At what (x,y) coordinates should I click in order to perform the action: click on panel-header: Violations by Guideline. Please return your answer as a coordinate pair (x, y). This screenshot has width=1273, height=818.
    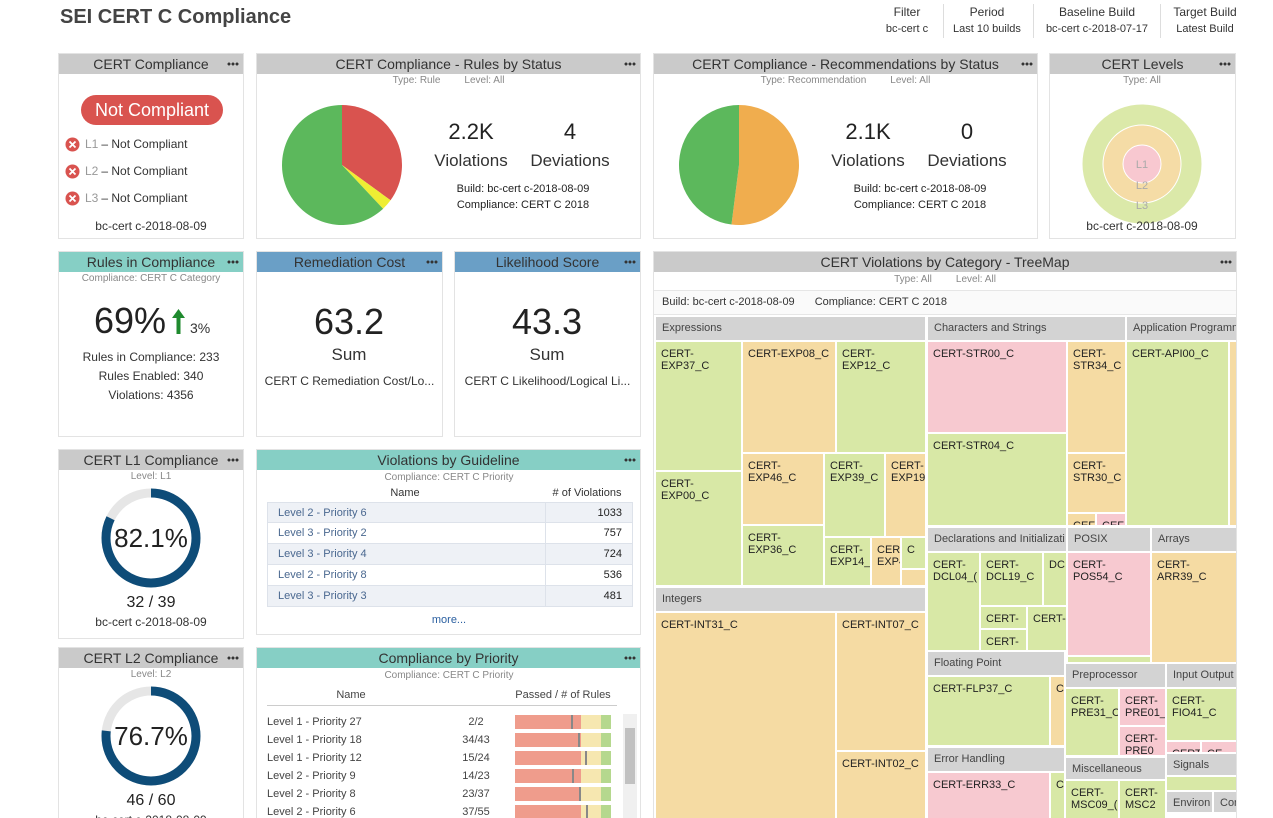
    Looking at the image, I should click on (448, 460).